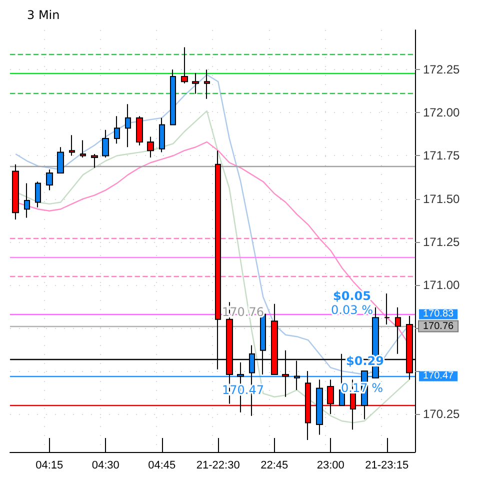 This screenshot has height=488, width=487. What do you see at coordinates (352, 310) in the screenshot?
I see `annotation: 0.03 %` at bounding box center [352, 310].